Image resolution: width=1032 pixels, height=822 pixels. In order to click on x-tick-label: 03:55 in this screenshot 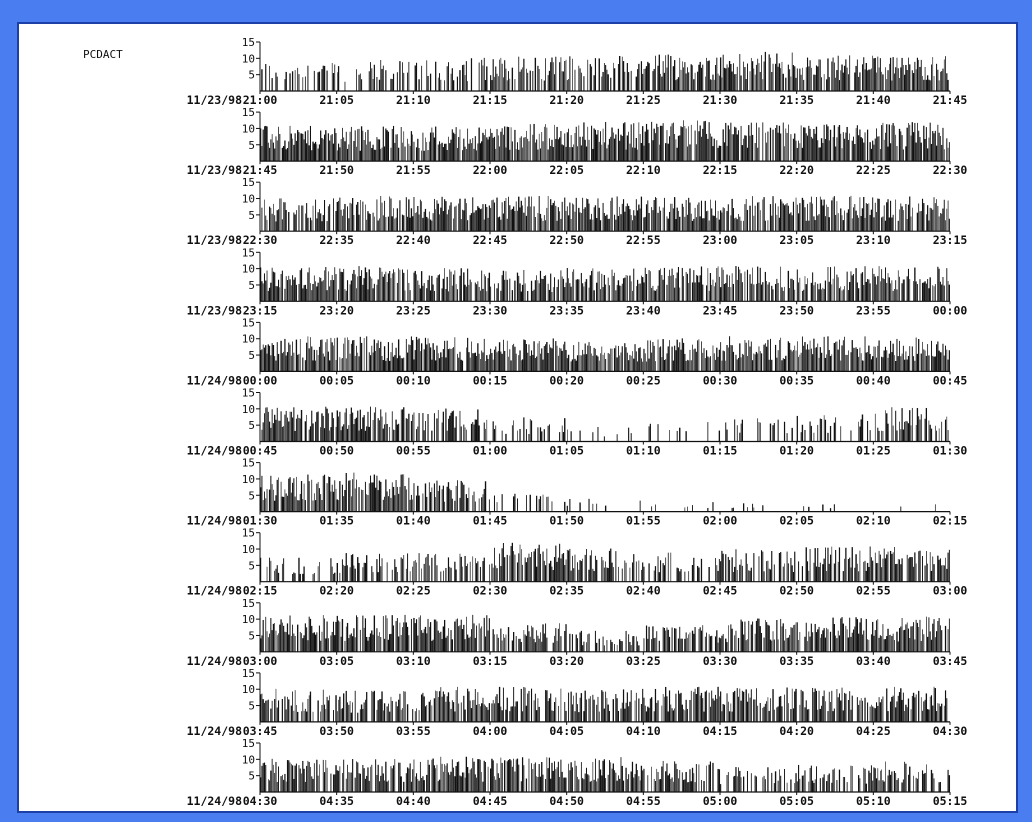, I will do `click(413, 731)`.